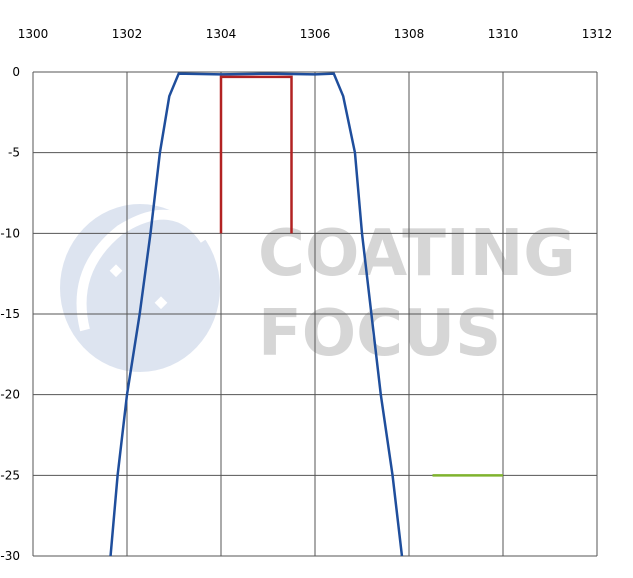  Describe the element at coordinates (16, 72) in the screenshot. I see `y-tick-label: 0` at that location.